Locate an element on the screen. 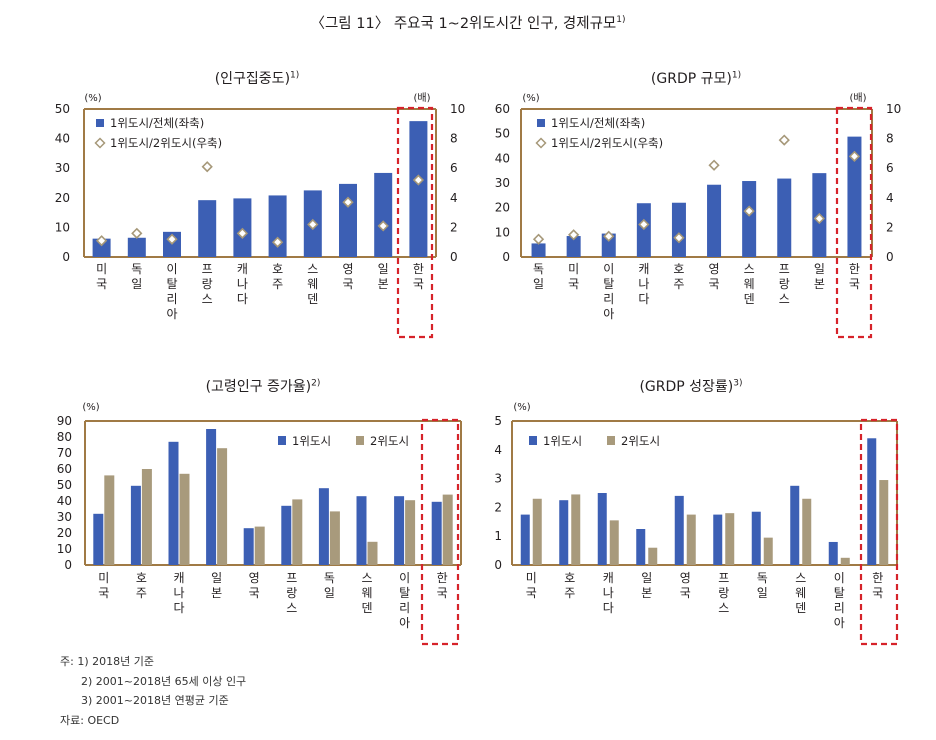 Image resolution: width=936 pixels, height=740 pixels. y-left-tick-label: 90 is located at coordinates (64, 421).